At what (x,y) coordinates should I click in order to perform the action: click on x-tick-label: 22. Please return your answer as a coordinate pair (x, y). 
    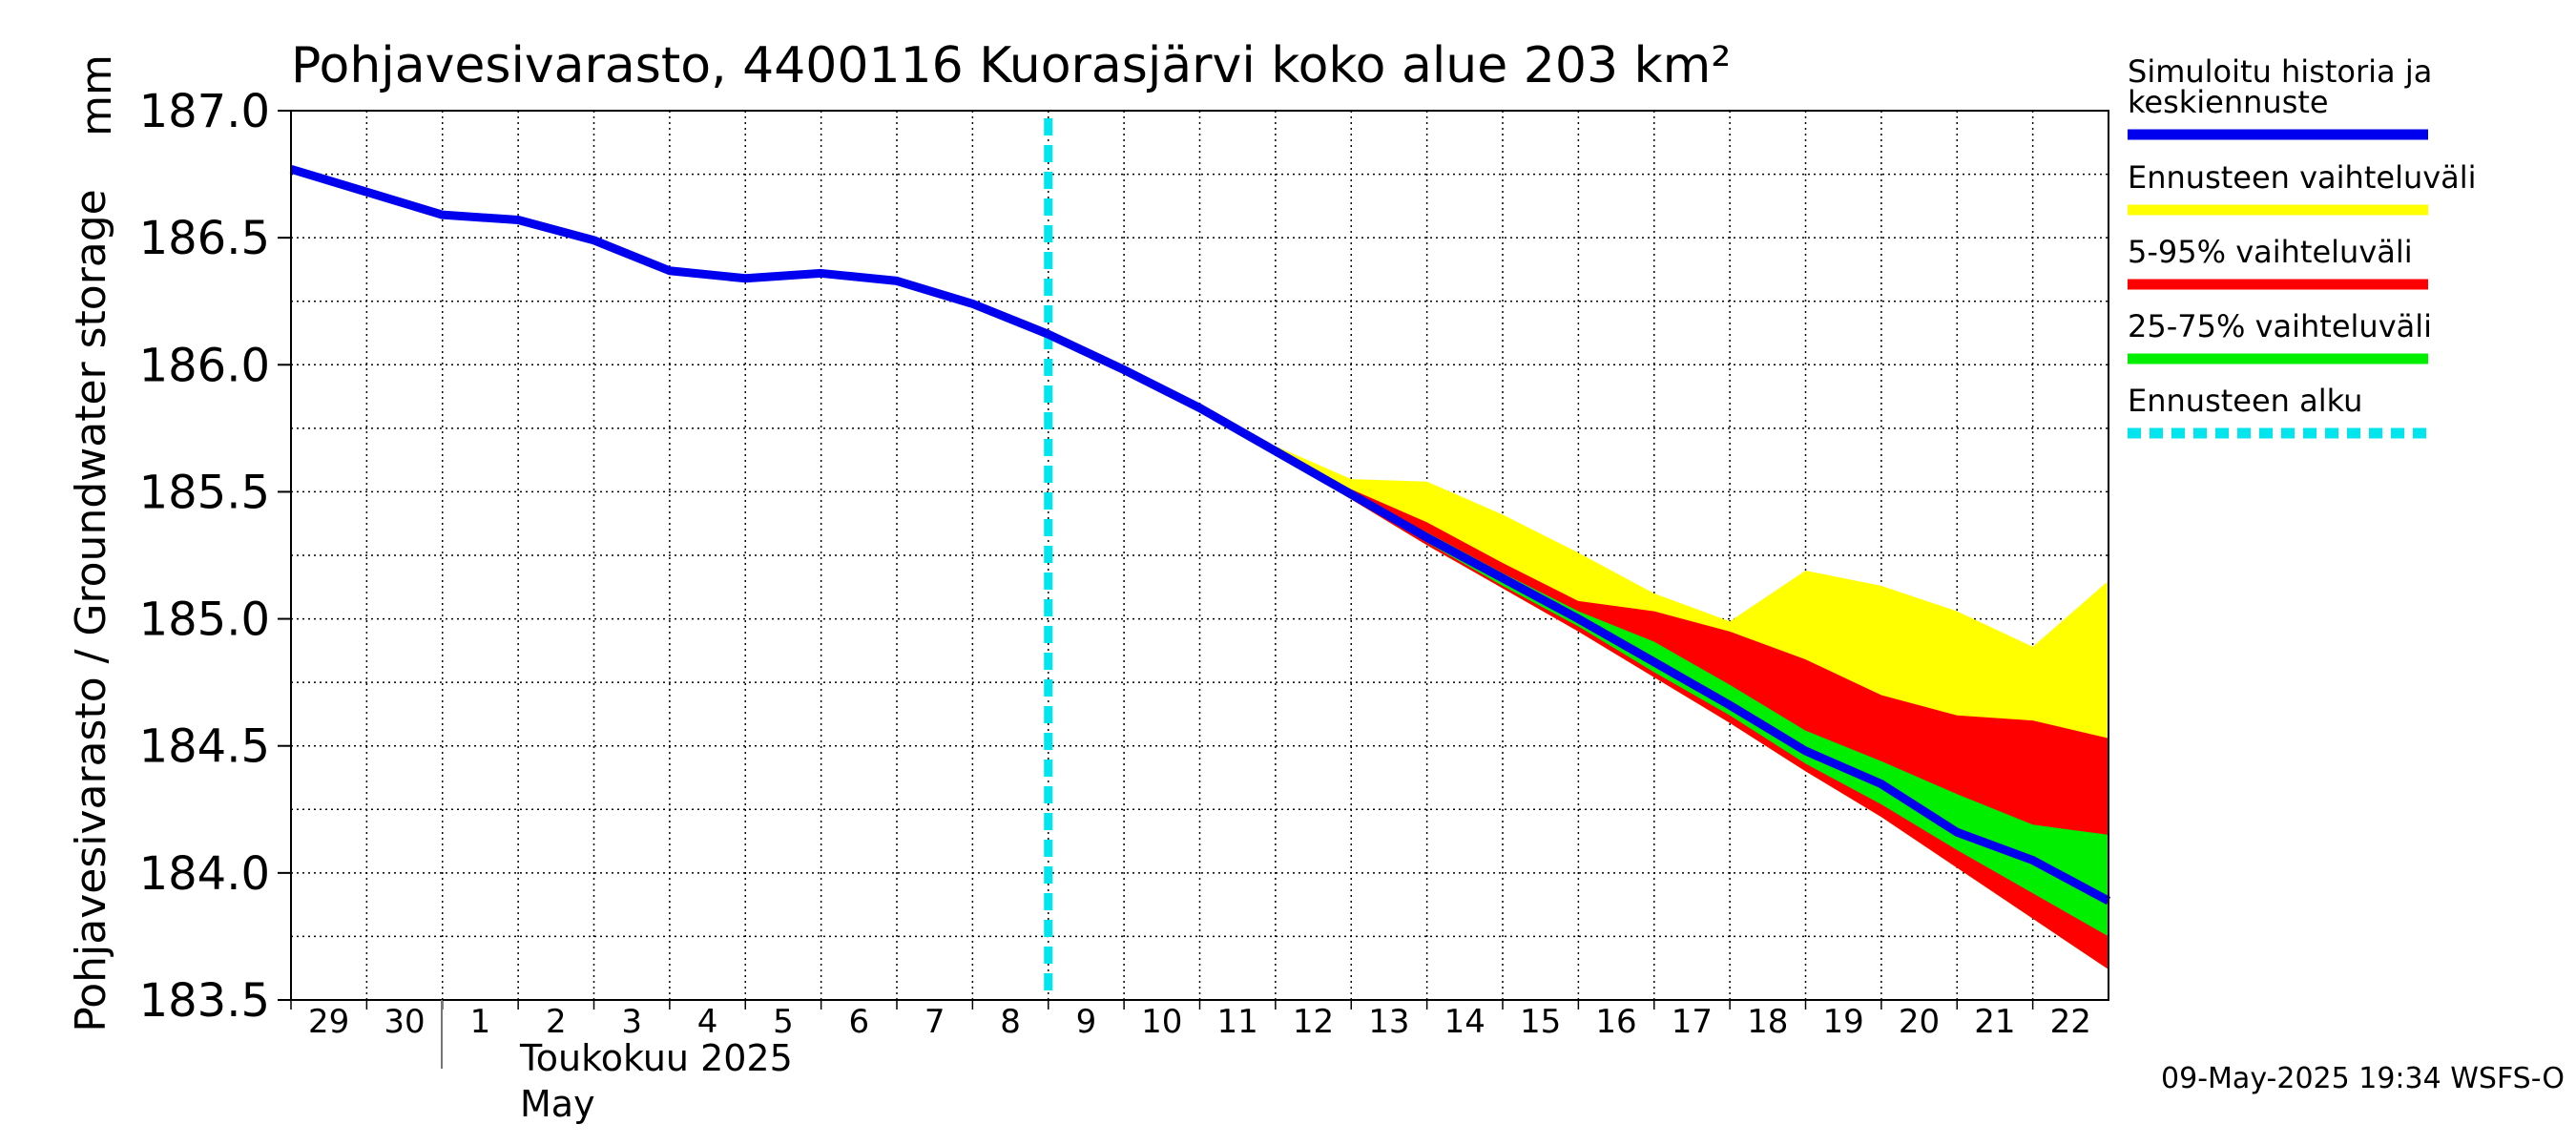
    Looking at the image, I should click on (2070, 1022).